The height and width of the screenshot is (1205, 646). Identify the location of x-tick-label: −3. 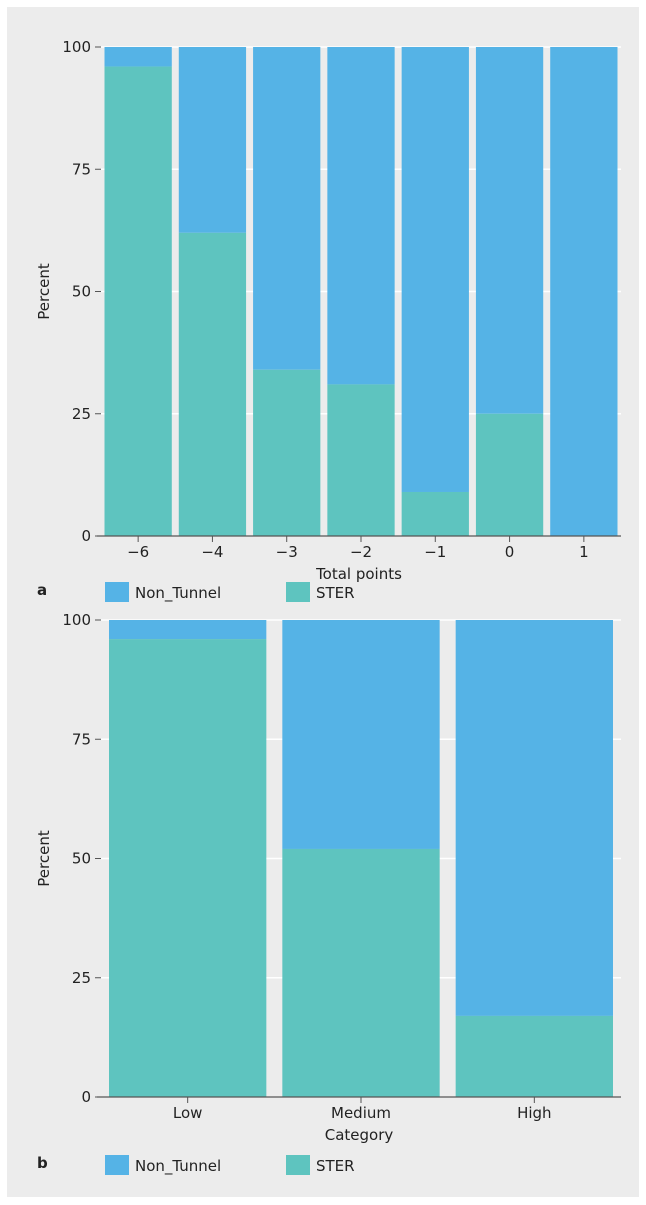
(287, 552).